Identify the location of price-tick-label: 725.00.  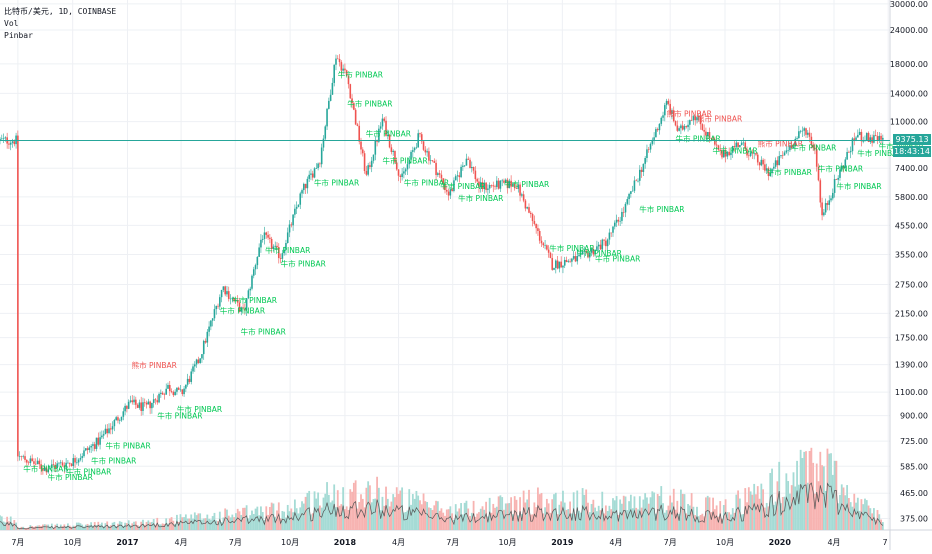
(914, 441).